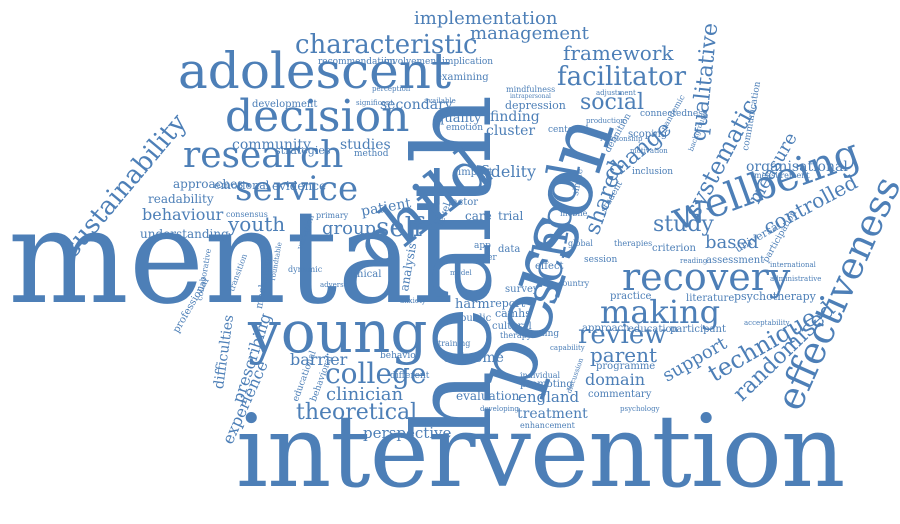  I want to click on word-global: global, so click(580, 243).